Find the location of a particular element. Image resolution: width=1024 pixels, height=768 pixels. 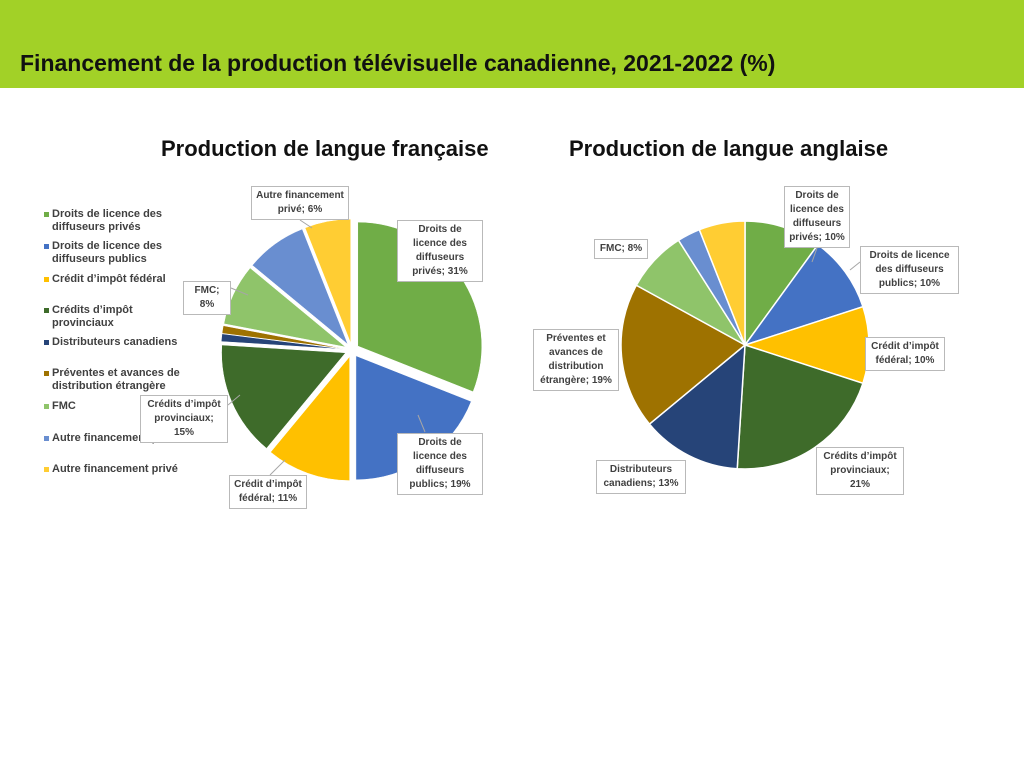

legend-label: Droits de licence des diffuseurs privés is located at coordinates (107, 220).